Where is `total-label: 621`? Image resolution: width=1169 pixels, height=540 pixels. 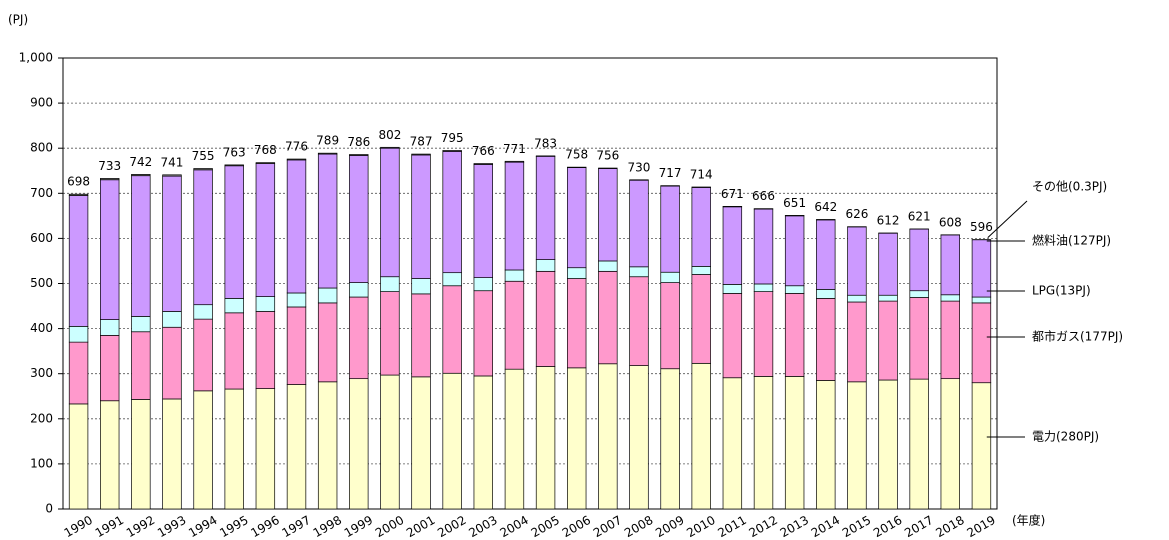 total-label: 621 is located at coordinates (919, 216).